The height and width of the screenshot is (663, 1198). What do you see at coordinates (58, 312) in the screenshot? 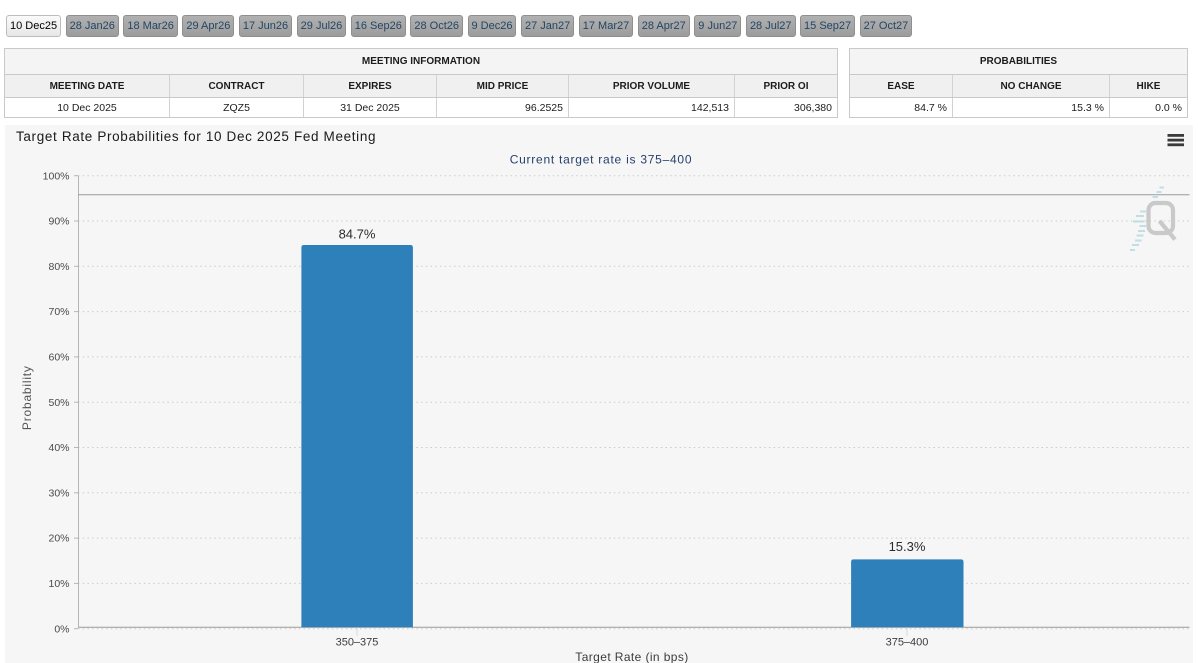
I see `svg-text: 70%` at bounding box center [58, 312].